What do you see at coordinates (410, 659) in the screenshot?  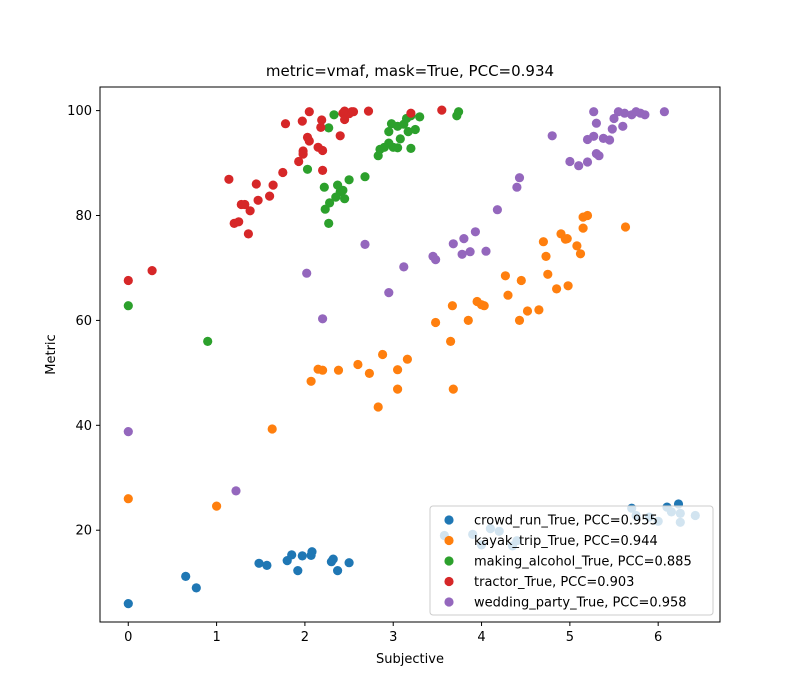 I see `x-axis-label: Subjective` at bounding box center [410, 659].